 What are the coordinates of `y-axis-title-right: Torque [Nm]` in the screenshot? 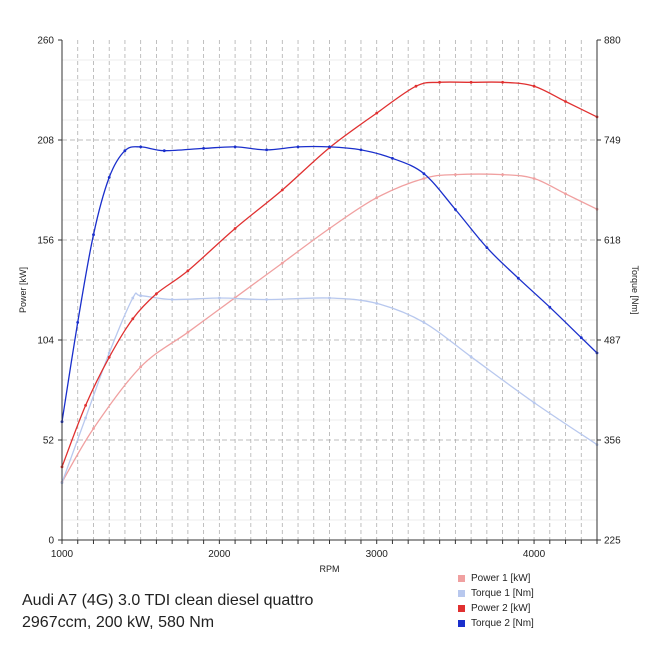 It's located at (635, 289).